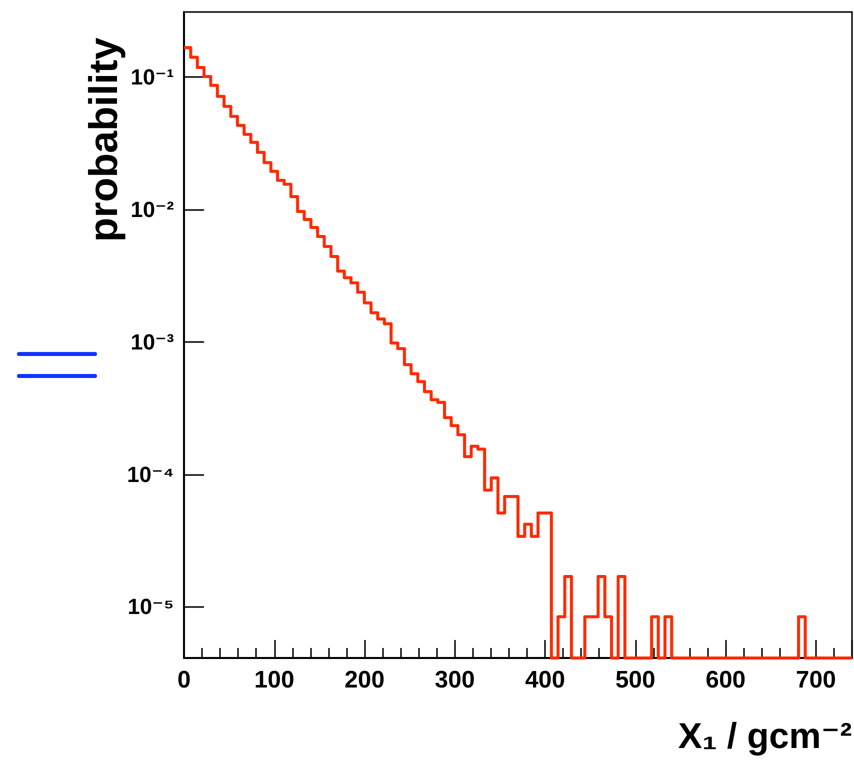 The height and width of the screenshot is (769, 854). Describe the element at coordinates (274, 680) in the screenshot. I see `x-tick-label: 100` at that location.